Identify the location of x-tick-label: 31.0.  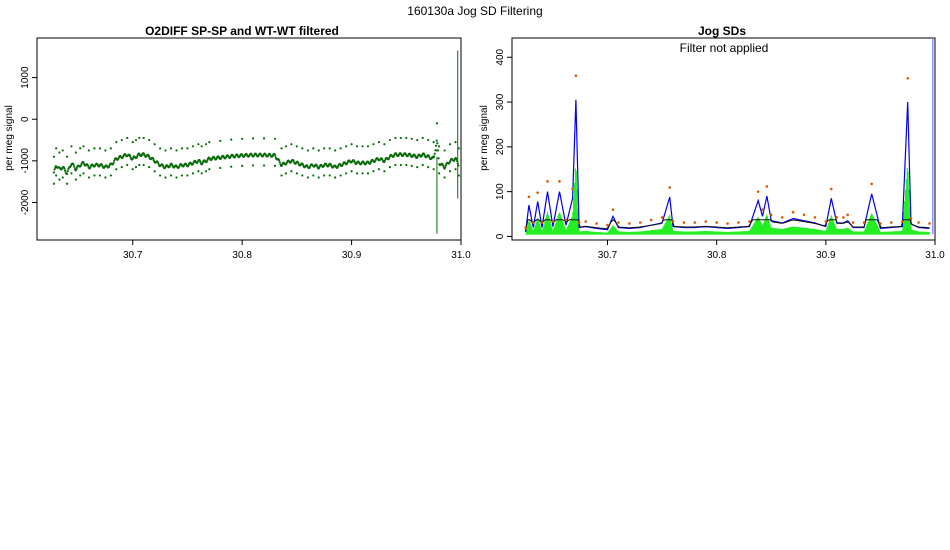
(461, 255).